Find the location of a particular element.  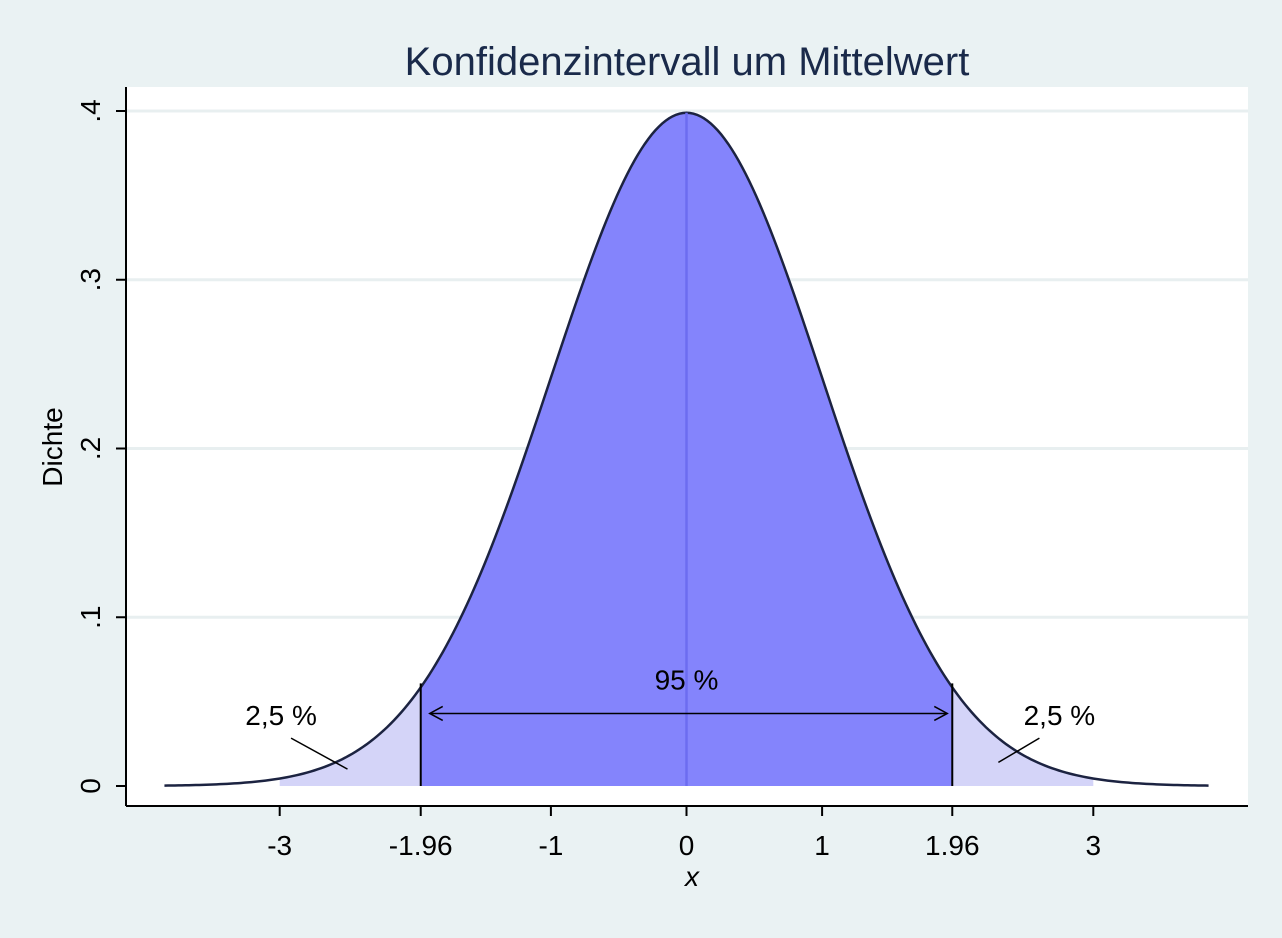

annotation-layer: 2,5 % 95 % 2,5 % is located at coordinates (670, 717).